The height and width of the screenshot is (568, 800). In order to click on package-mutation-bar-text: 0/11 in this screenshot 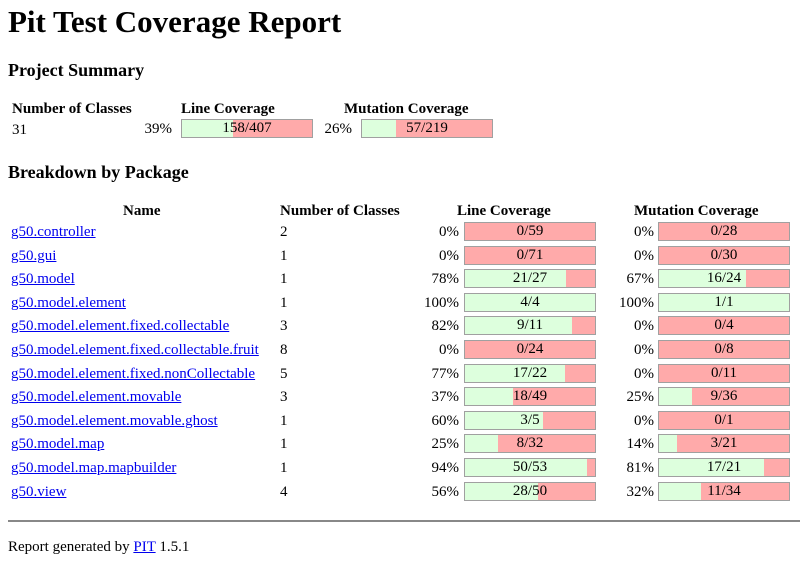, I will do `click(724, 372)`.